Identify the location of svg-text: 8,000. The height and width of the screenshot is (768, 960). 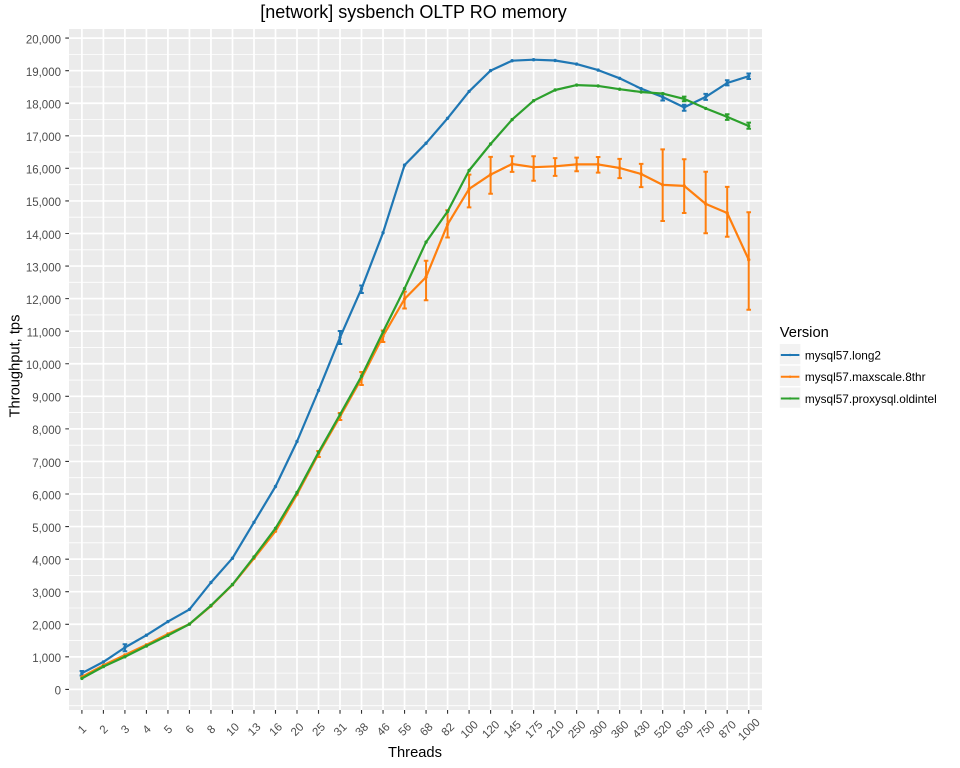
(46, 431).